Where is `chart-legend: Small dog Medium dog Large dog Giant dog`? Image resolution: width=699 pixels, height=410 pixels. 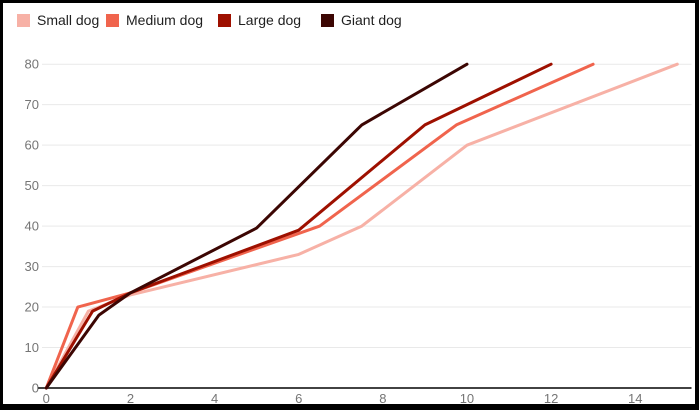
chart-legend: Small dog Medium dog Large dog Giant dog is located at coordinates (349, 20).